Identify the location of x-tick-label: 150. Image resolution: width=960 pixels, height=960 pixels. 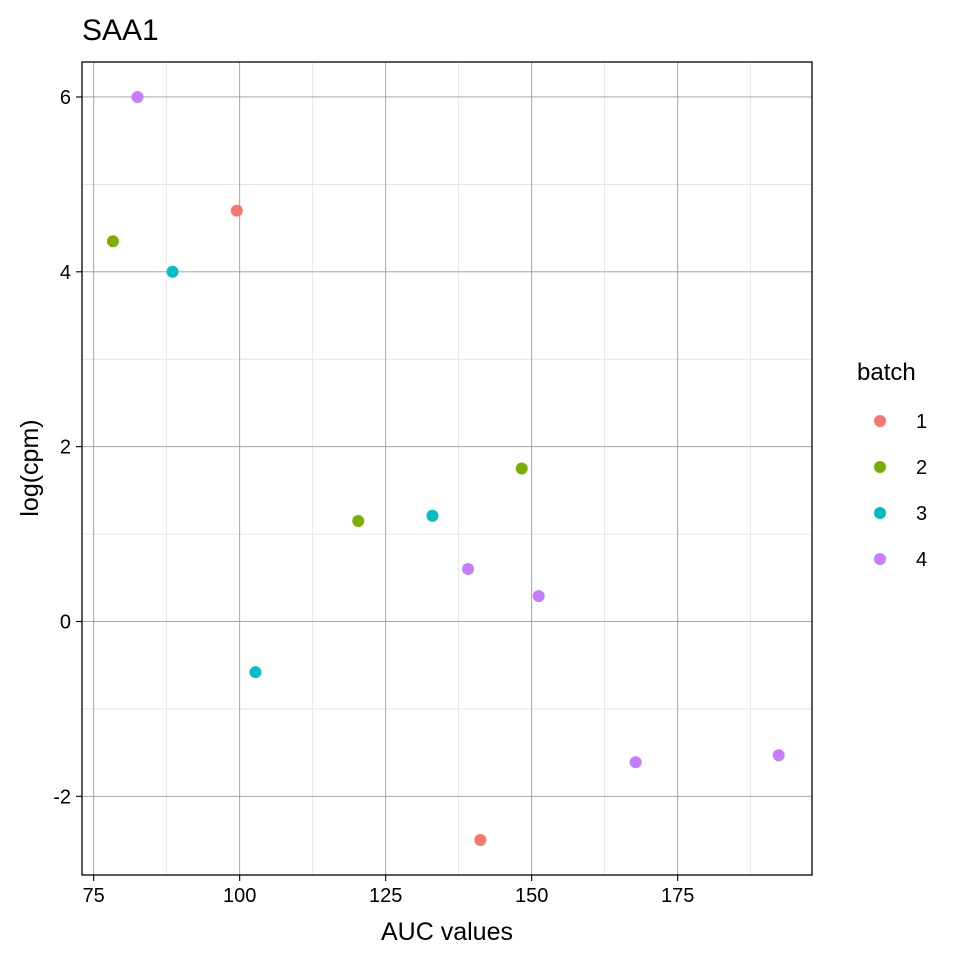
(531, 896).